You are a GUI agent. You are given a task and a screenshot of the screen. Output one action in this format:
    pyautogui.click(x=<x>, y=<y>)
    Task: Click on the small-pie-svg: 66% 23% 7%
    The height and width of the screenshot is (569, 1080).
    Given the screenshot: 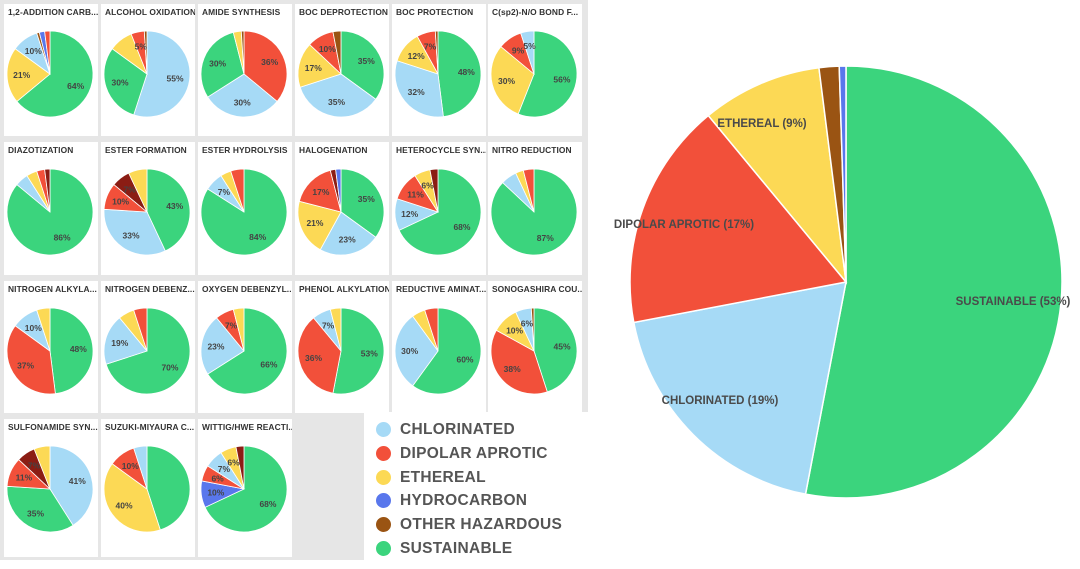 What is the action you would take?
    pyautogui.click(x=244, y=351)
    